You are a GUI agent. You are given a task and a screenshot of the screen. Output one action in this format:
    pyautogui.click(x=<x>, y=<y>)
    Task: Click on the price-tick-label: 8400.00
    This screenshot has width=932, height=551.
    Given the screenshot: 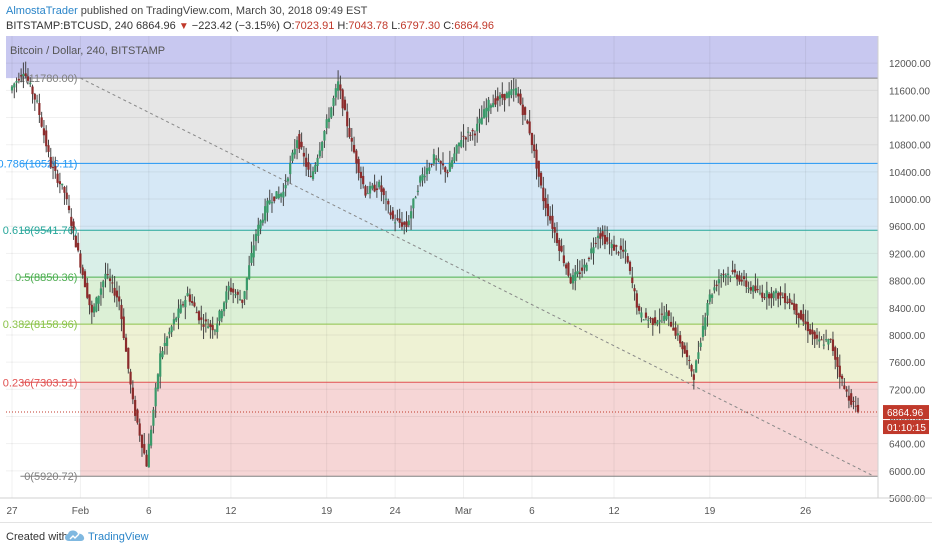 What is the action you would take?
    pyautogui.click(x=907, y=309)
    